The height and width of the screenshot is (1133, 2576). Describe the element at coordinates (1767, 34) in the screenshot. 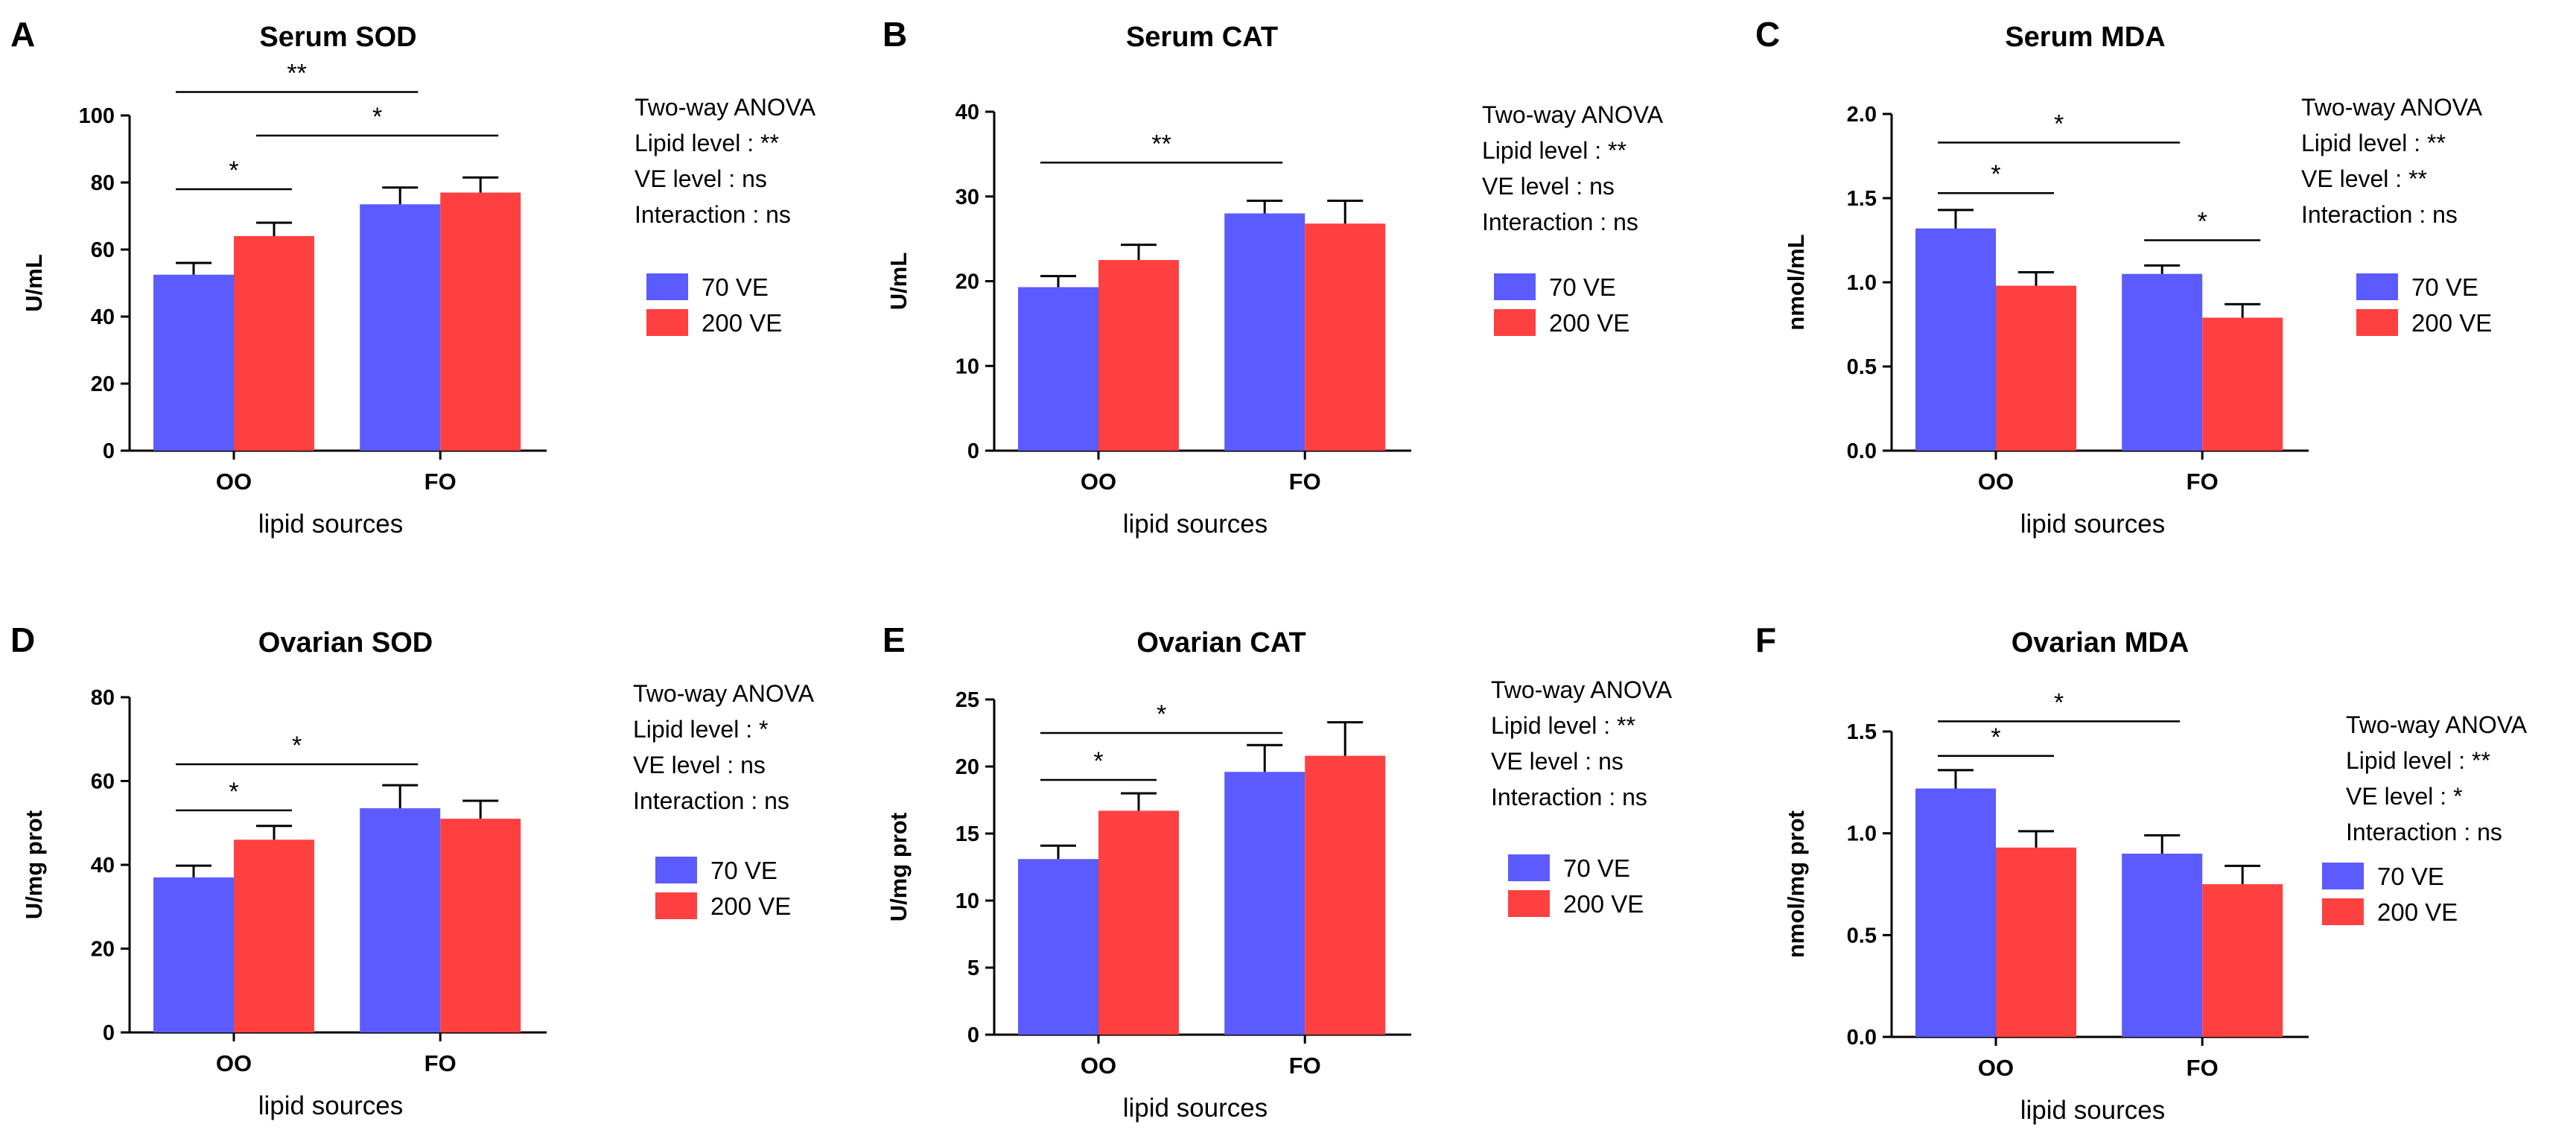

I see `panel-letter: C` at that location.